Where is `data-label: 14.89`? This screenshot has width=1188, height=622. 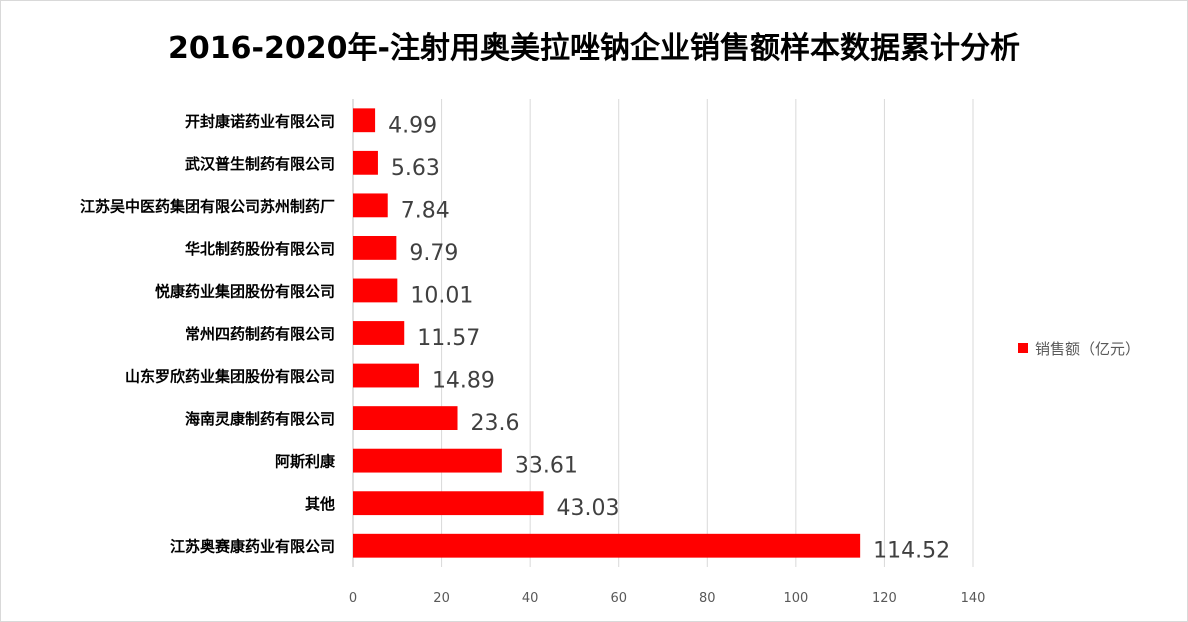
data-label: 14.89 is located at coordinates (463, 381).